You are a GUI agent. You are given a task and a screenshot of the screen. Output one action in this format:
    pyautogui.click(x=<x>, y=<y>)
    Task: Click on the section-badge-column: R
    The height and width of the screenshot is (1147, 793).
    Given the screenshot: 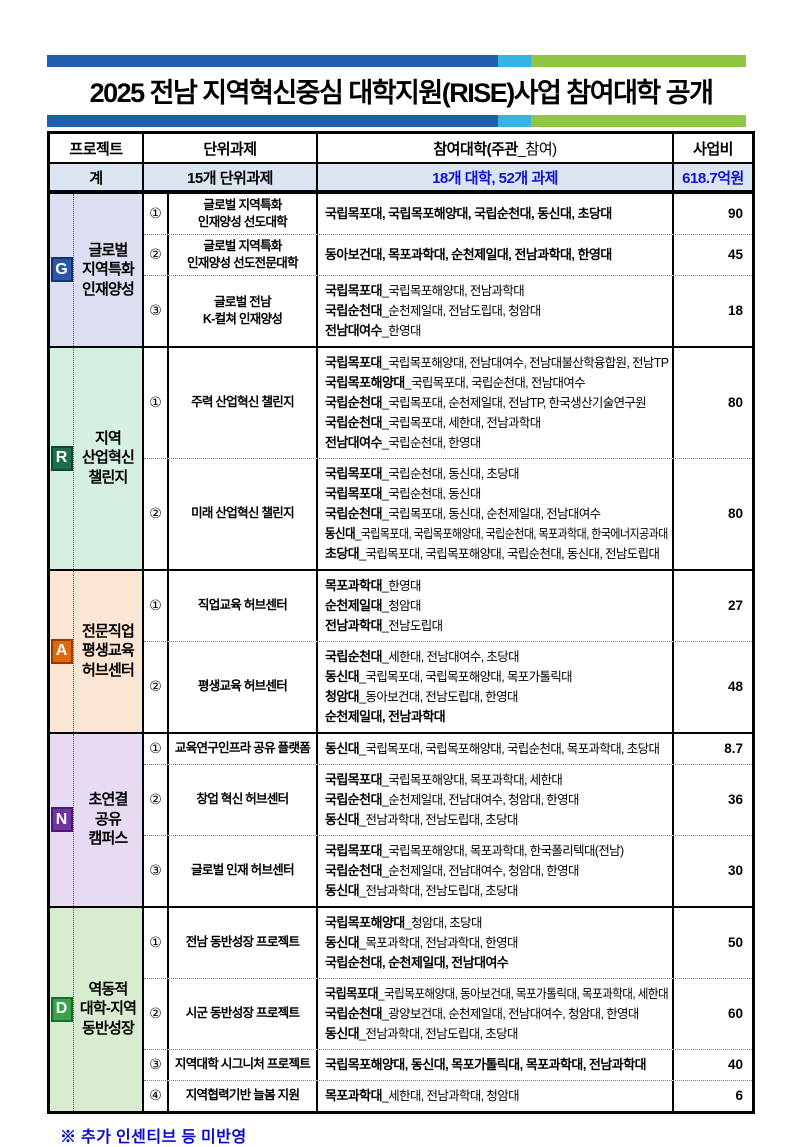 What is the action you would take?
    pyautogui.click(x=62, y=458)
    